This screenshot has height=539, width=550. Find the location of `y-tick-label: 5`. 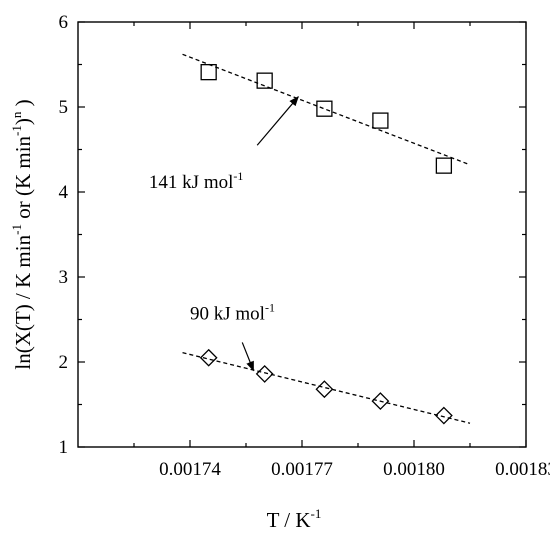

y-tick-label: 5 is located at coordinates (64, 107).